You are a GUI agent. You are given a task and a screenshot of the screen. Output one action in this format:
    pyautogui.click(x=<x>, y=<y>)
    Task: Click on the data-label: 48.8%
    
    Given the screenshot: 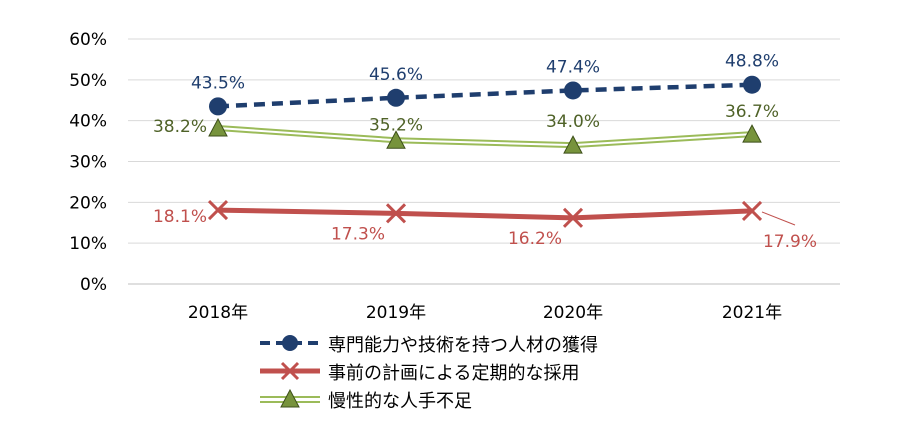 What is the action you would take?
    pyautogui.click(x=752, y=62)
    